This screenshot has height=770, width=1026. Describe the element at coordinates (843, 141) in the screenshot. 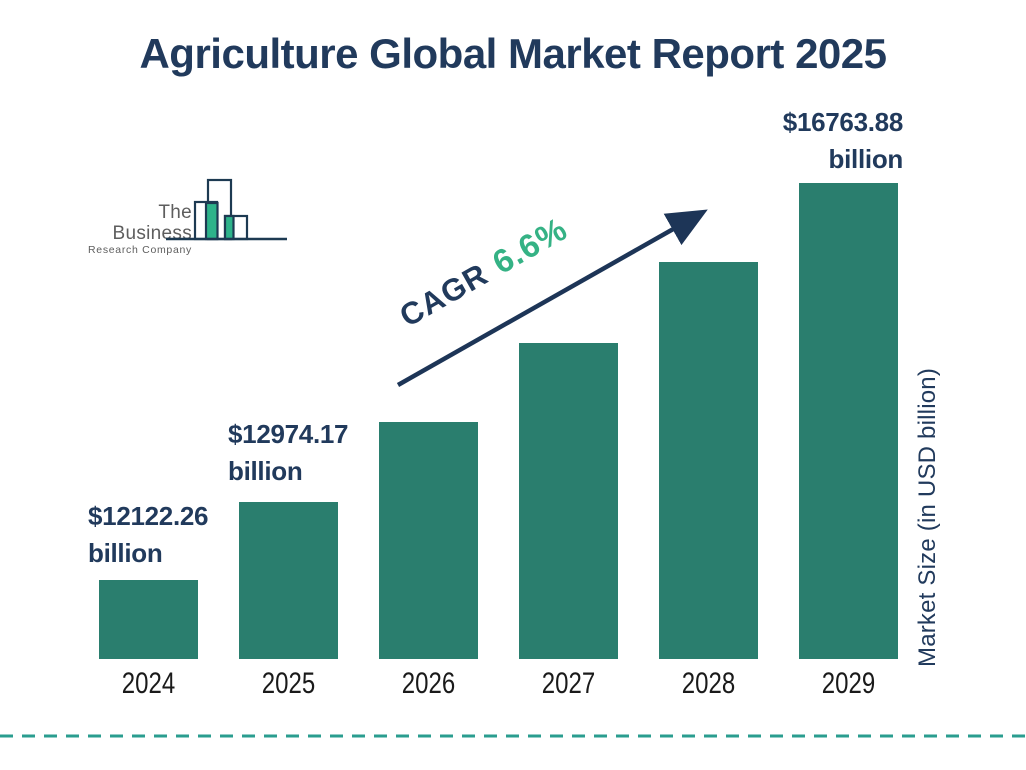

I see `value-label-2029: $16763.88 billion` at that location.